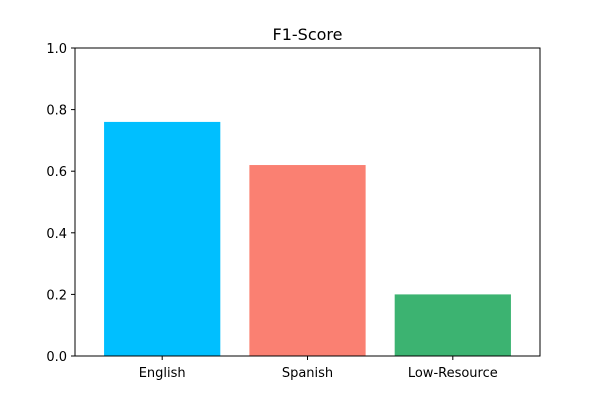  Describe the element at coordinates (56, 49) in the screenshot. I see `y-tick-label: 1.0` at that location.